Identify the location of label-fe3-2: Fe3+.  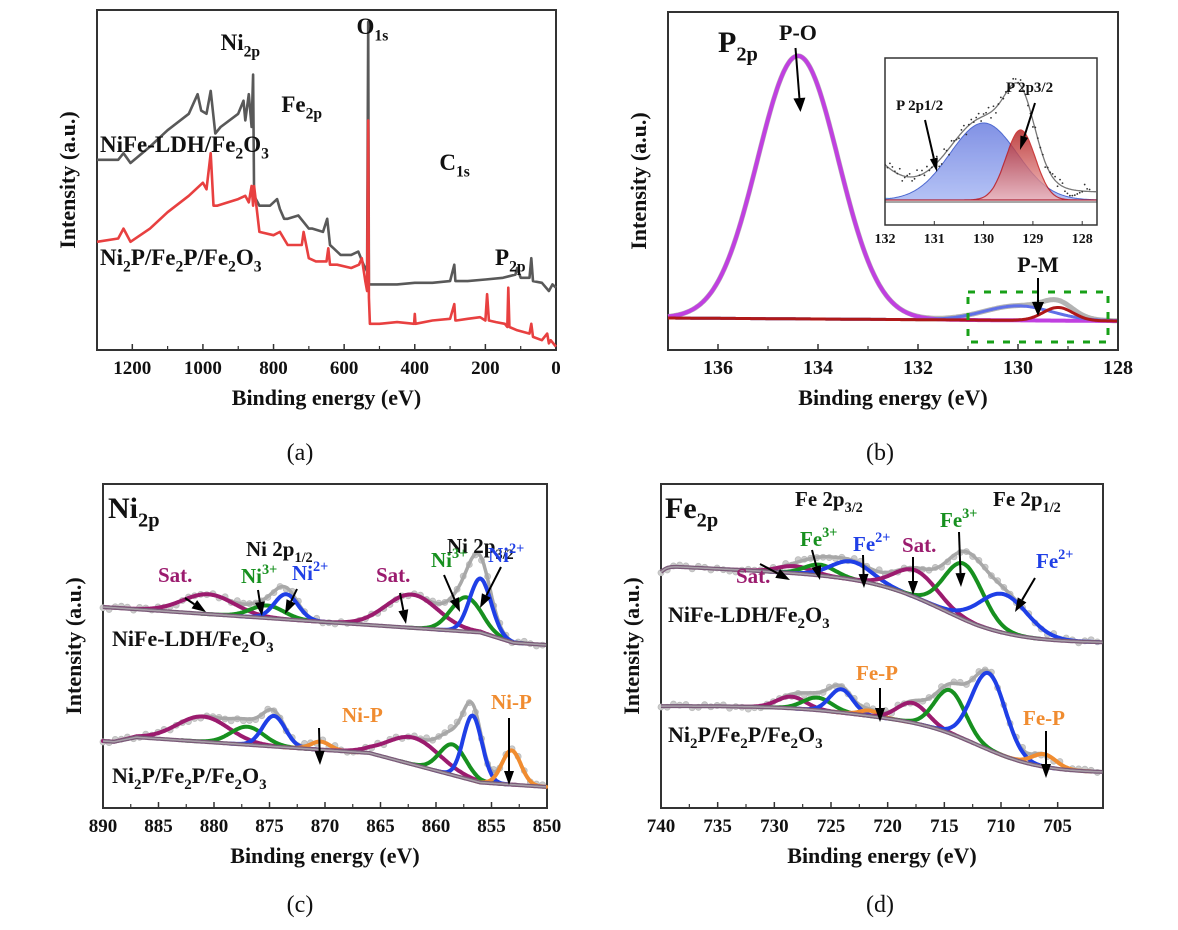
(958, 519).